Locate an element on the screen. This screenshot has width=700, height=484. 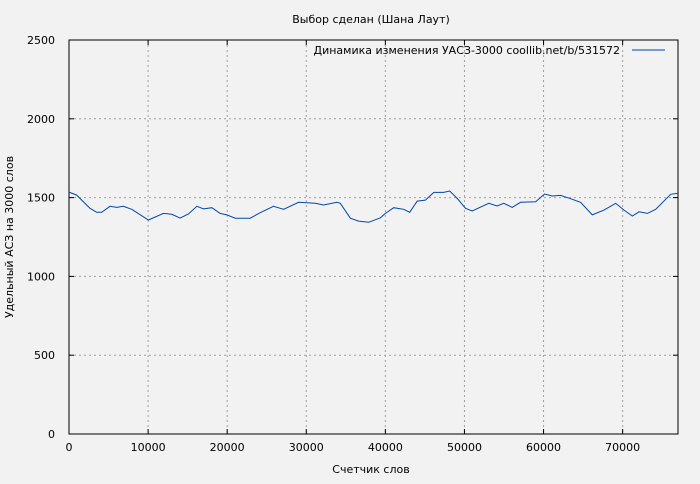
x-tick-label: 50000 is located at coordinates (464, 447).